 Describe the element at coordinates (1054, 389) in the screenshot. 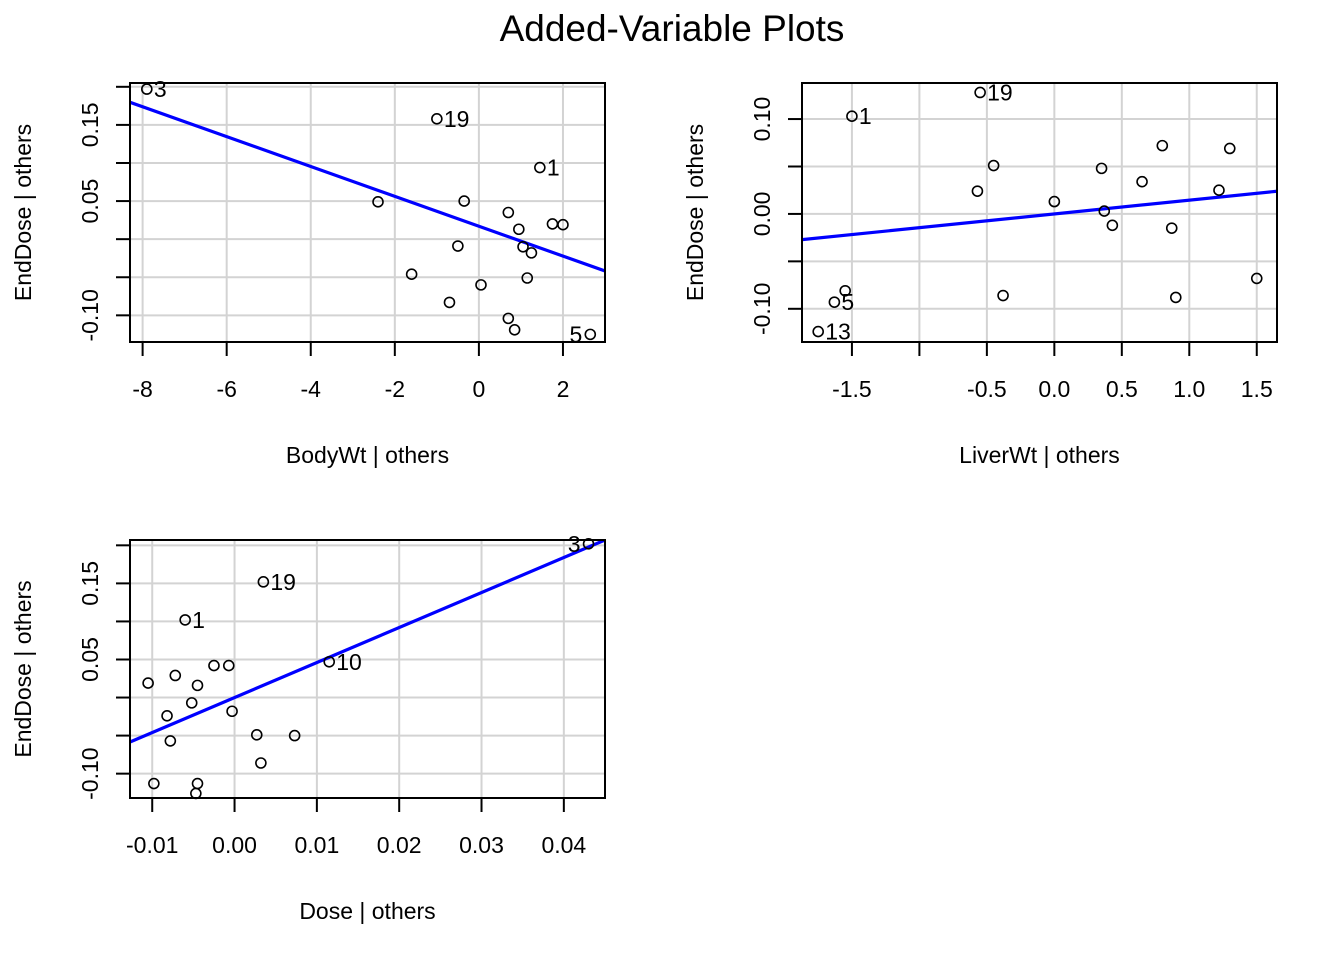

I see `x-tick-label: 0.0` at that location.